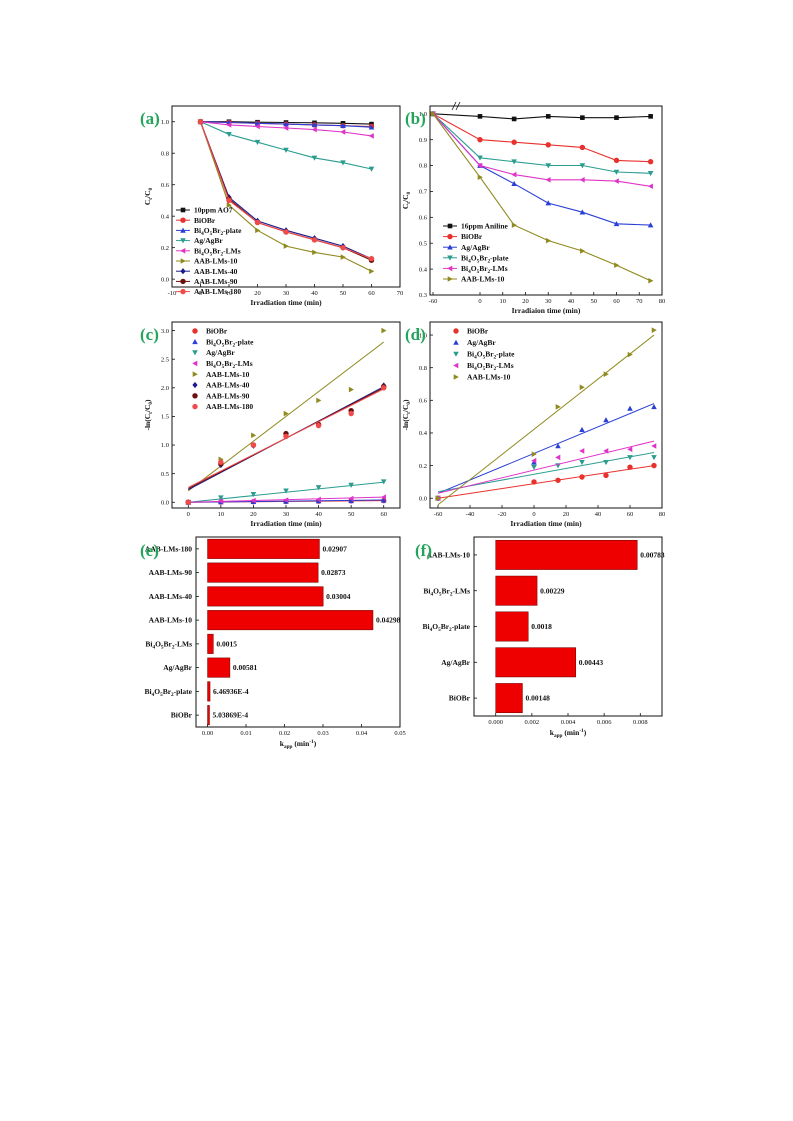 This screenshot has height=1121, width=793. I want to click on legend-label: AAB-LMs-90, so click(228, 395).